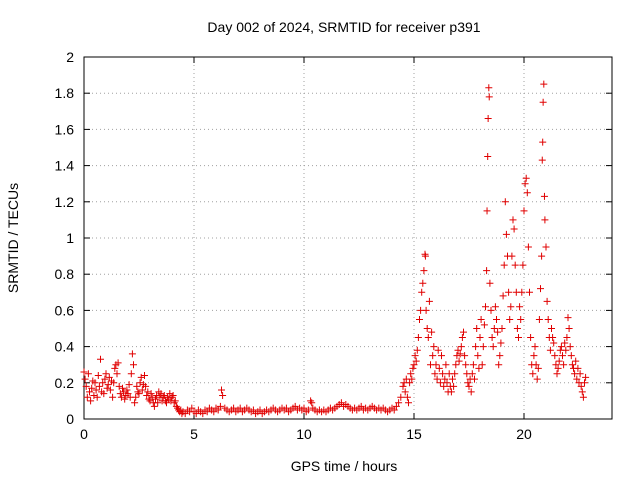  What do you see at coordinates (414, 434) in the screenshot?
I see `x-tick-label: 15` at bounding box center [414, 434].